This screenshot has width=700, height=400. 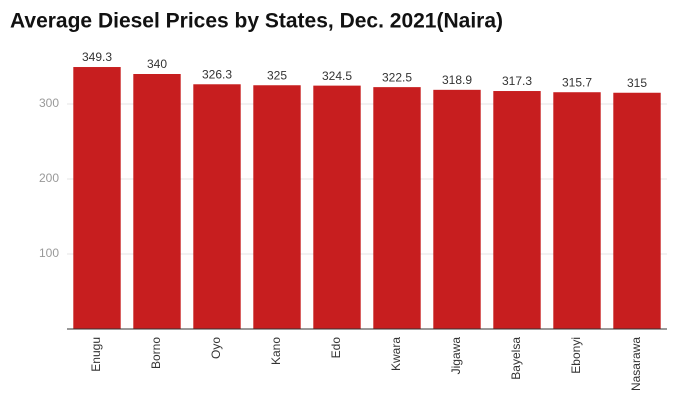 What do you see at coordinates (456, 356) in the screenshot?
I see `x-tick-label: Jigawa` at bounding box center [456, 356].